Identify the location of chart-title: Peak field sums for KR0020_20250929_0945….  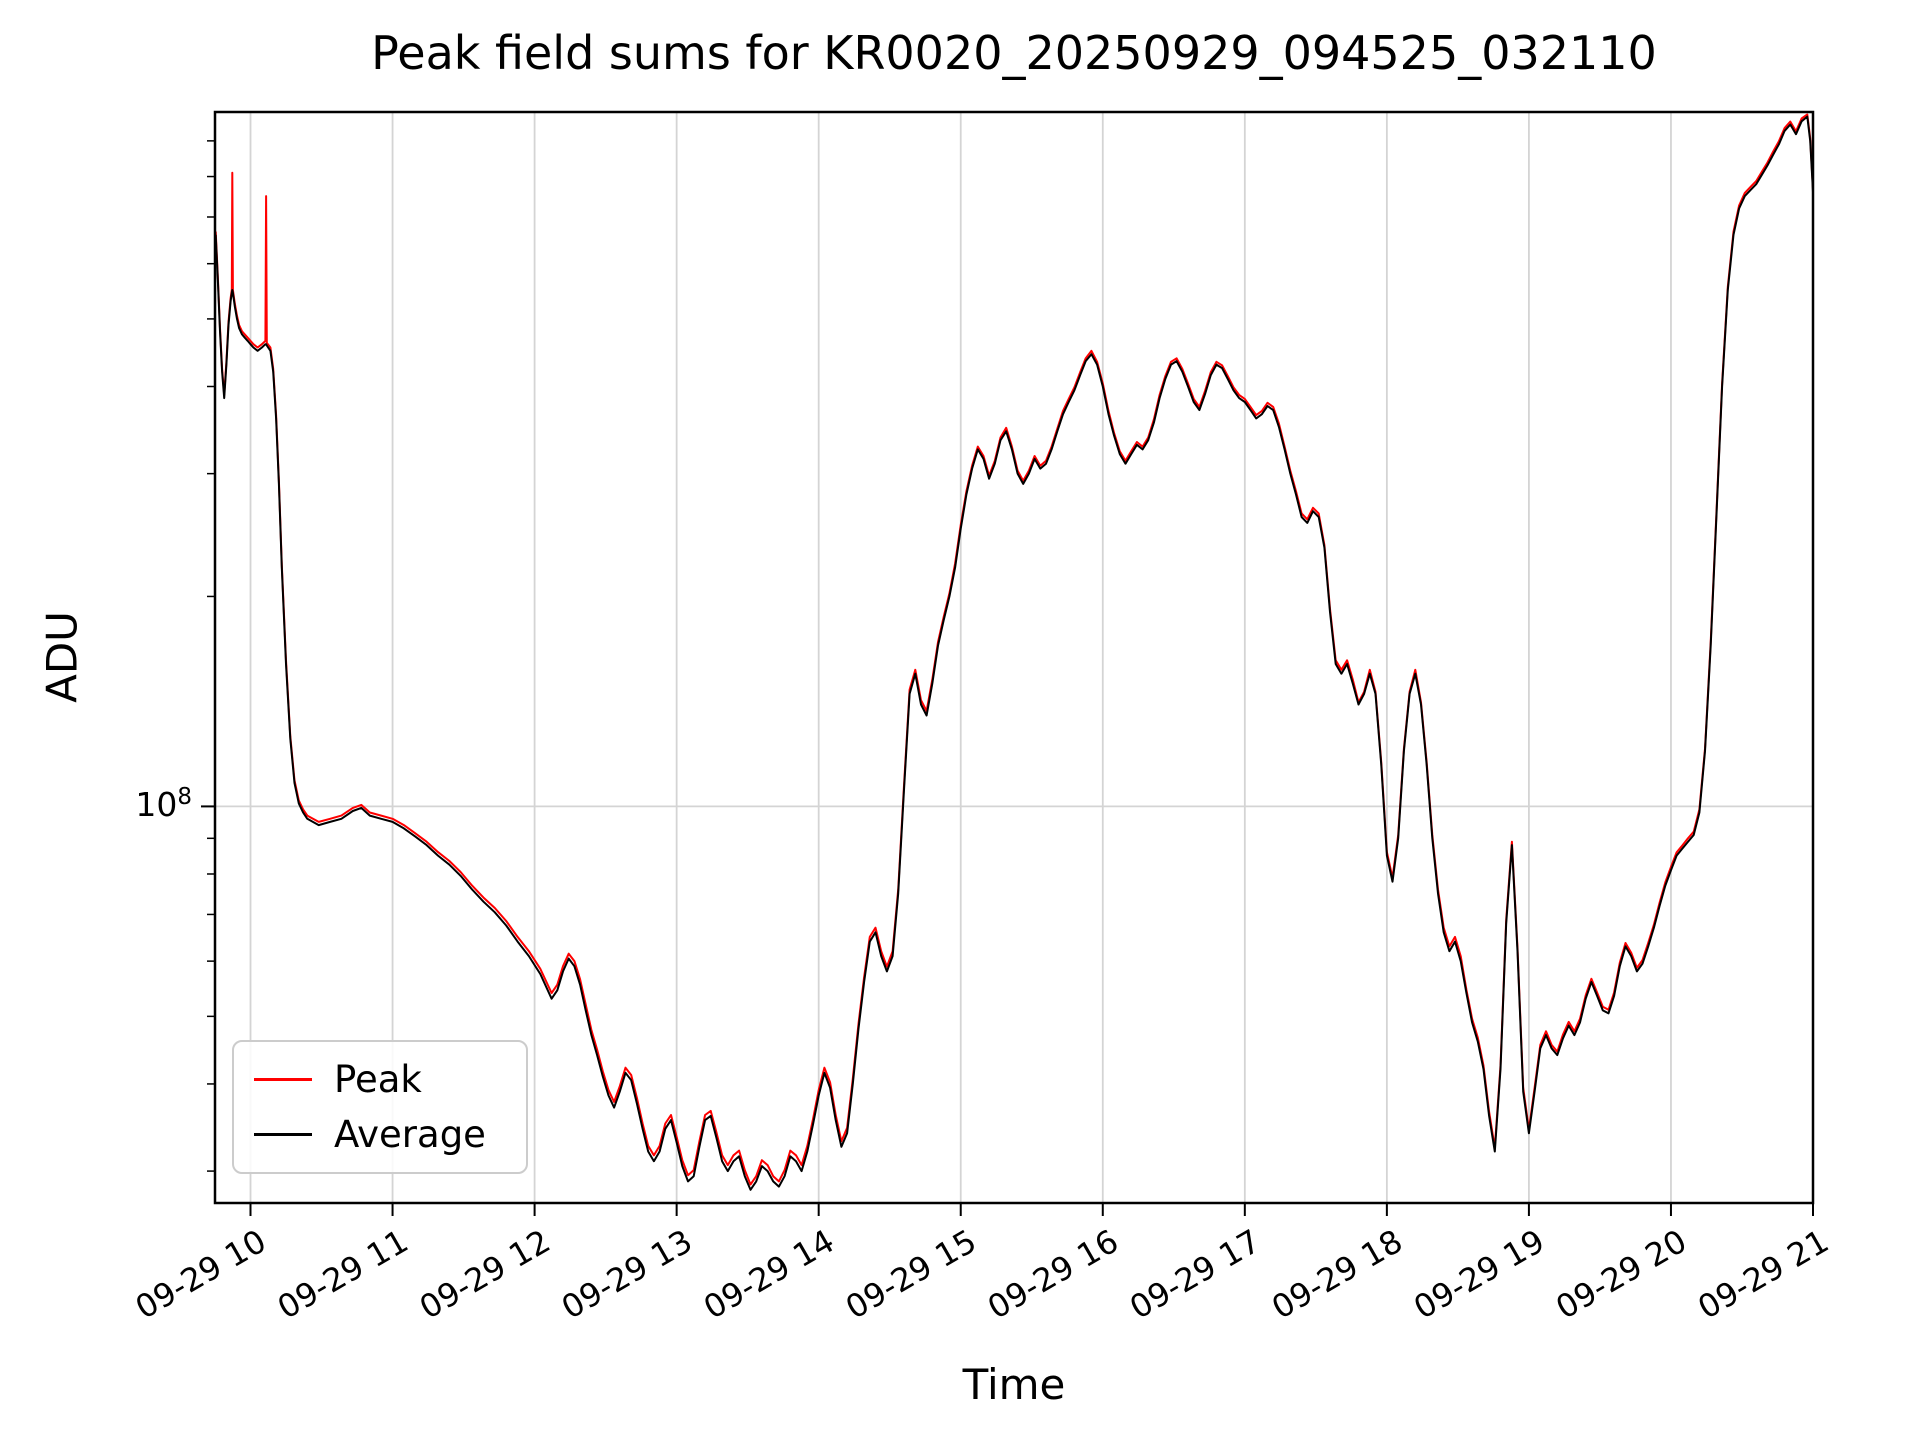
(1014, 53).